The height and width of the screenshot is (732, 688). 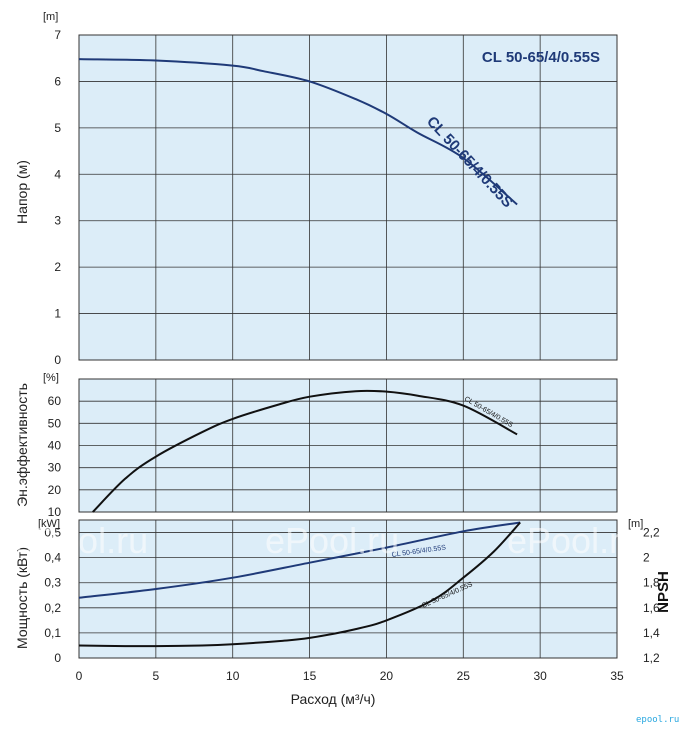 I want to click on npsh-unit-label: [m], so click(x=635, y=524).